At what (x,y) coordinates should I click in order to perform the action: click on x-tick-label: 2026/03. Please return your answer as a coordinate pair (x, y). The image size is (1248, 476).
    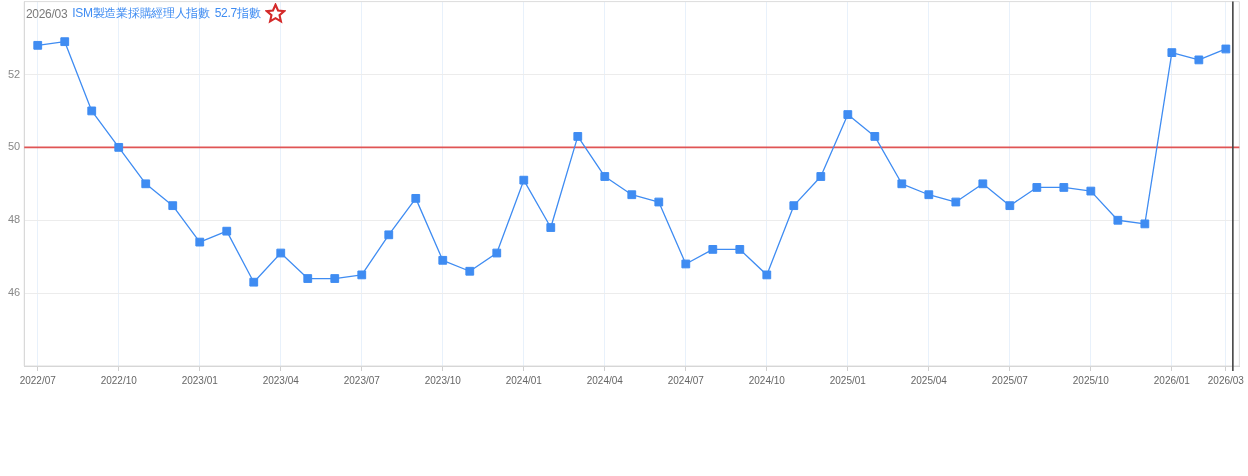
    Looking at the image, I should click on (1226, 380).